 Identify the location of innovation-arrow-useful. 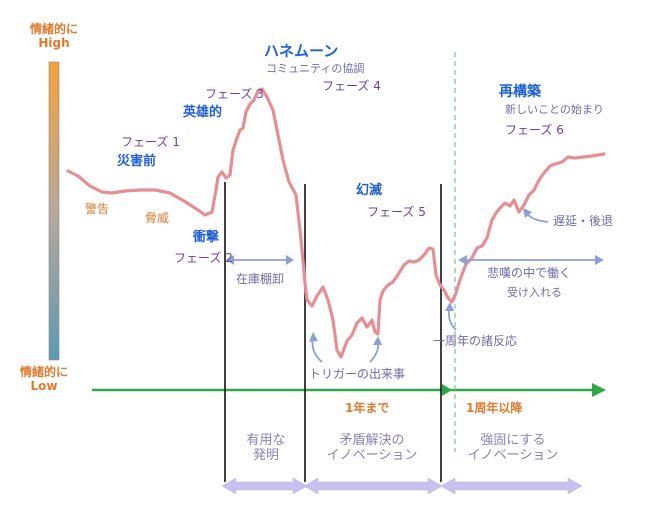
(264, 486).